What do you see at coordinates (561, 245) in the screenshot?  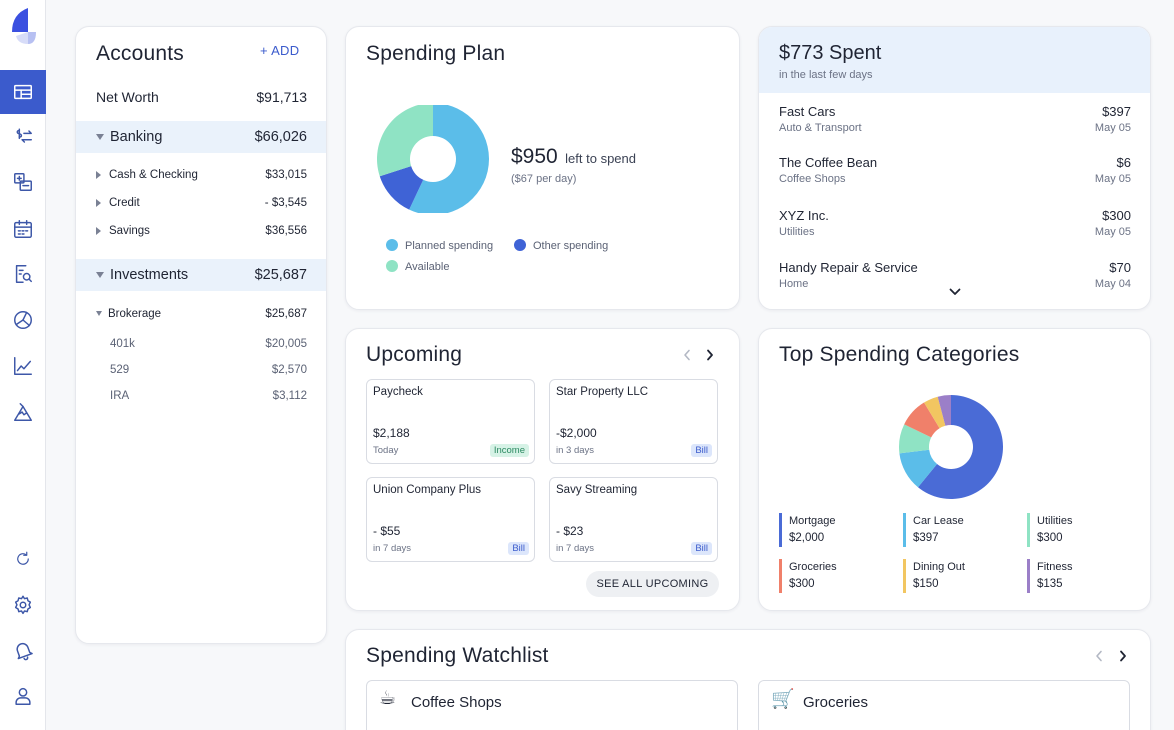 I see `legend-other: Other spending` at bounding box center [561, 245].